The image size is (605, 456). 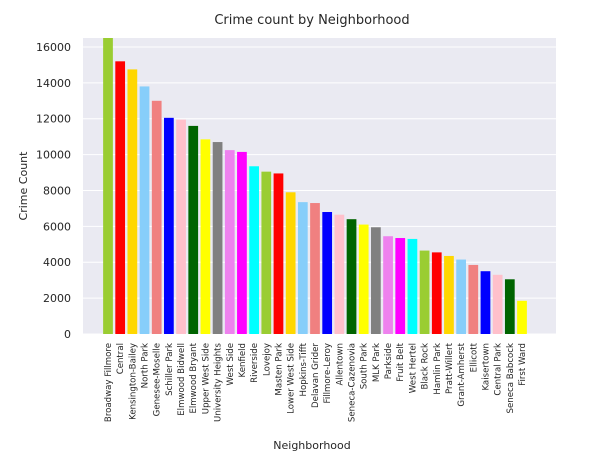 What do you see at coordinates (365, 366) in the screenshot?
I see `x-tick-label: South Park` at bounding box center [365, 366].